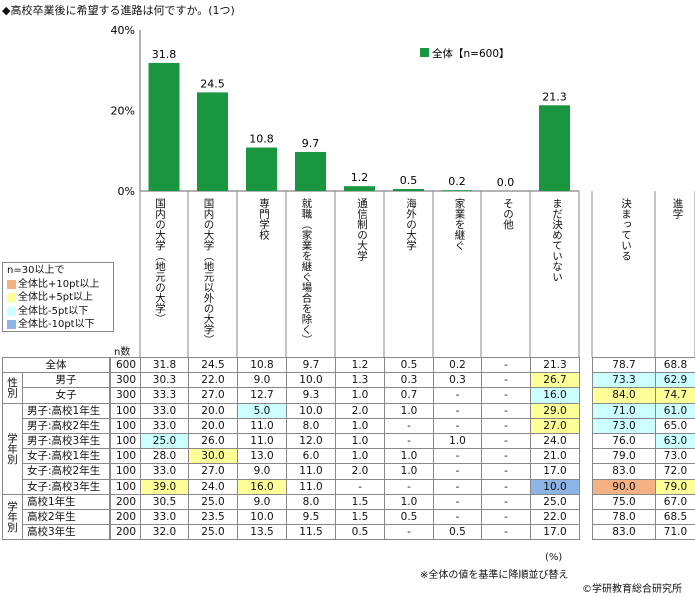 The width and height of the screenshot is (695, 596). I want to click on highlight-legend-item: 全体比+10pt以上, so click(60, 285).